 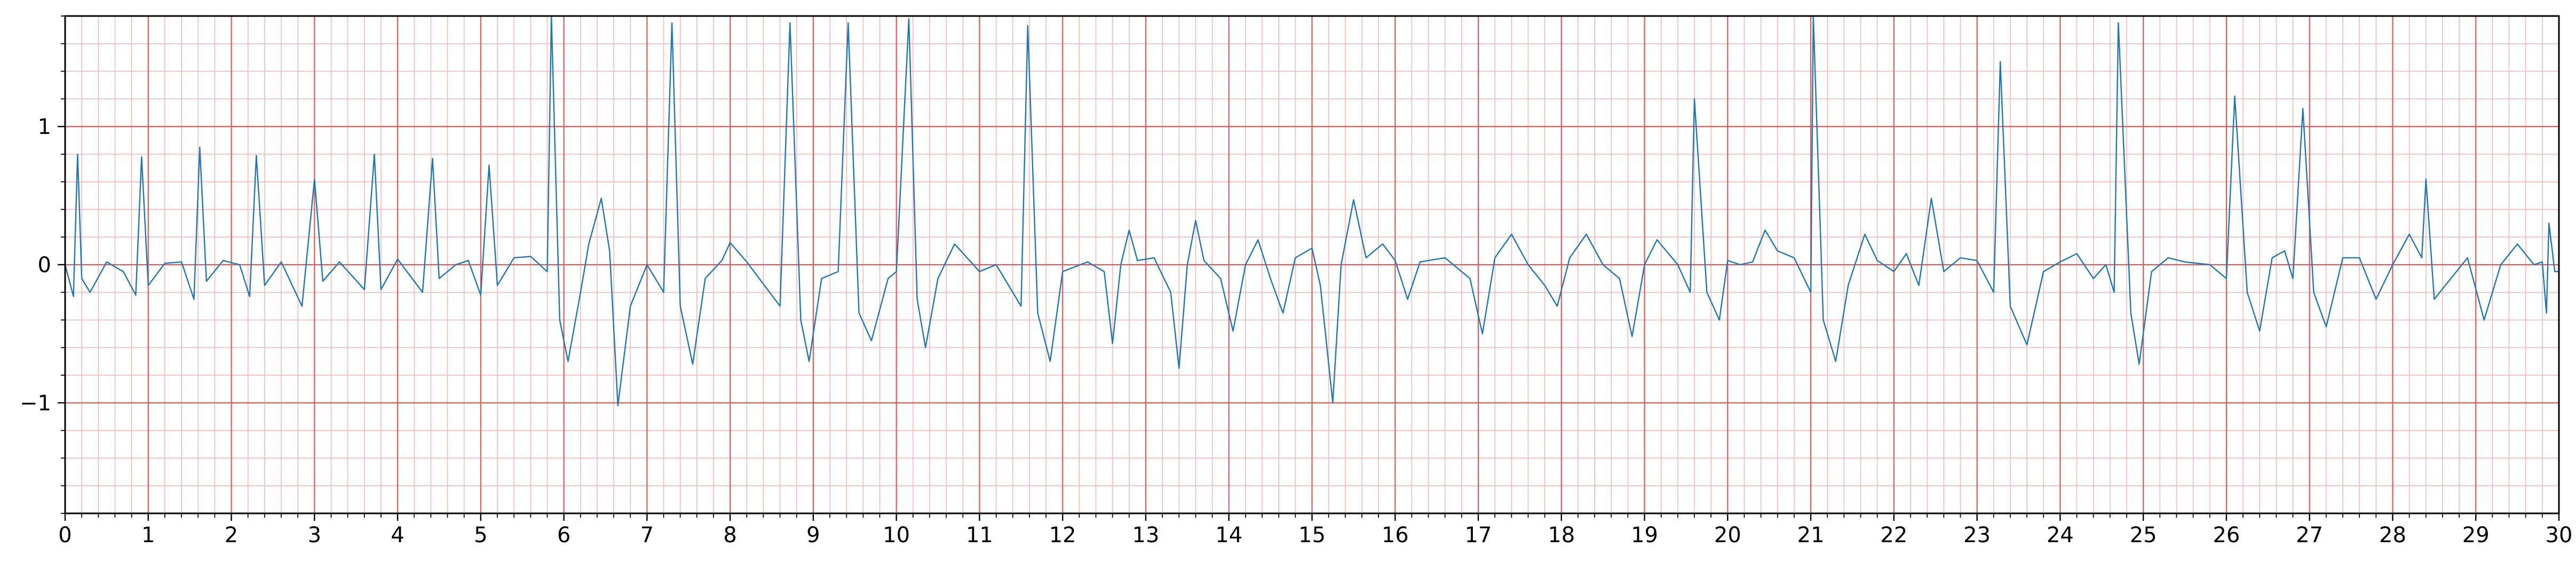 I want to click on x-tick-label: 5, so click(x=481, y=535).